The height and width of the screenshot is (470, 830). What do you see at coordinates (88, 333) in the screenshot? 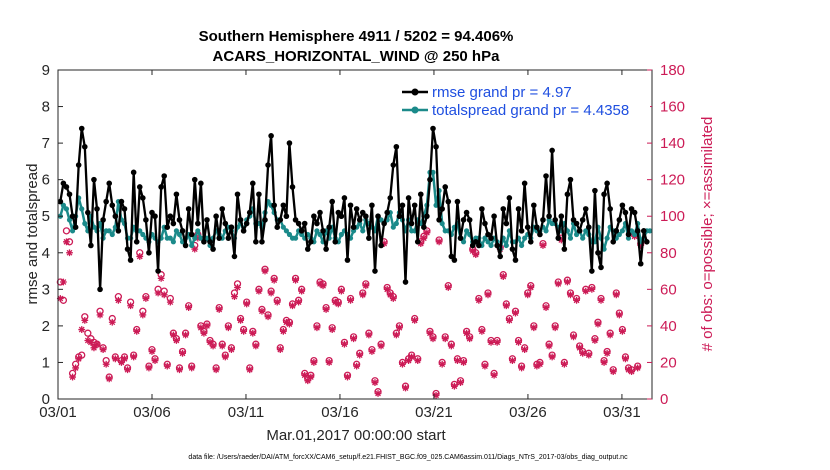
I see `obs-possible-point` at bounding box center [88, 333].